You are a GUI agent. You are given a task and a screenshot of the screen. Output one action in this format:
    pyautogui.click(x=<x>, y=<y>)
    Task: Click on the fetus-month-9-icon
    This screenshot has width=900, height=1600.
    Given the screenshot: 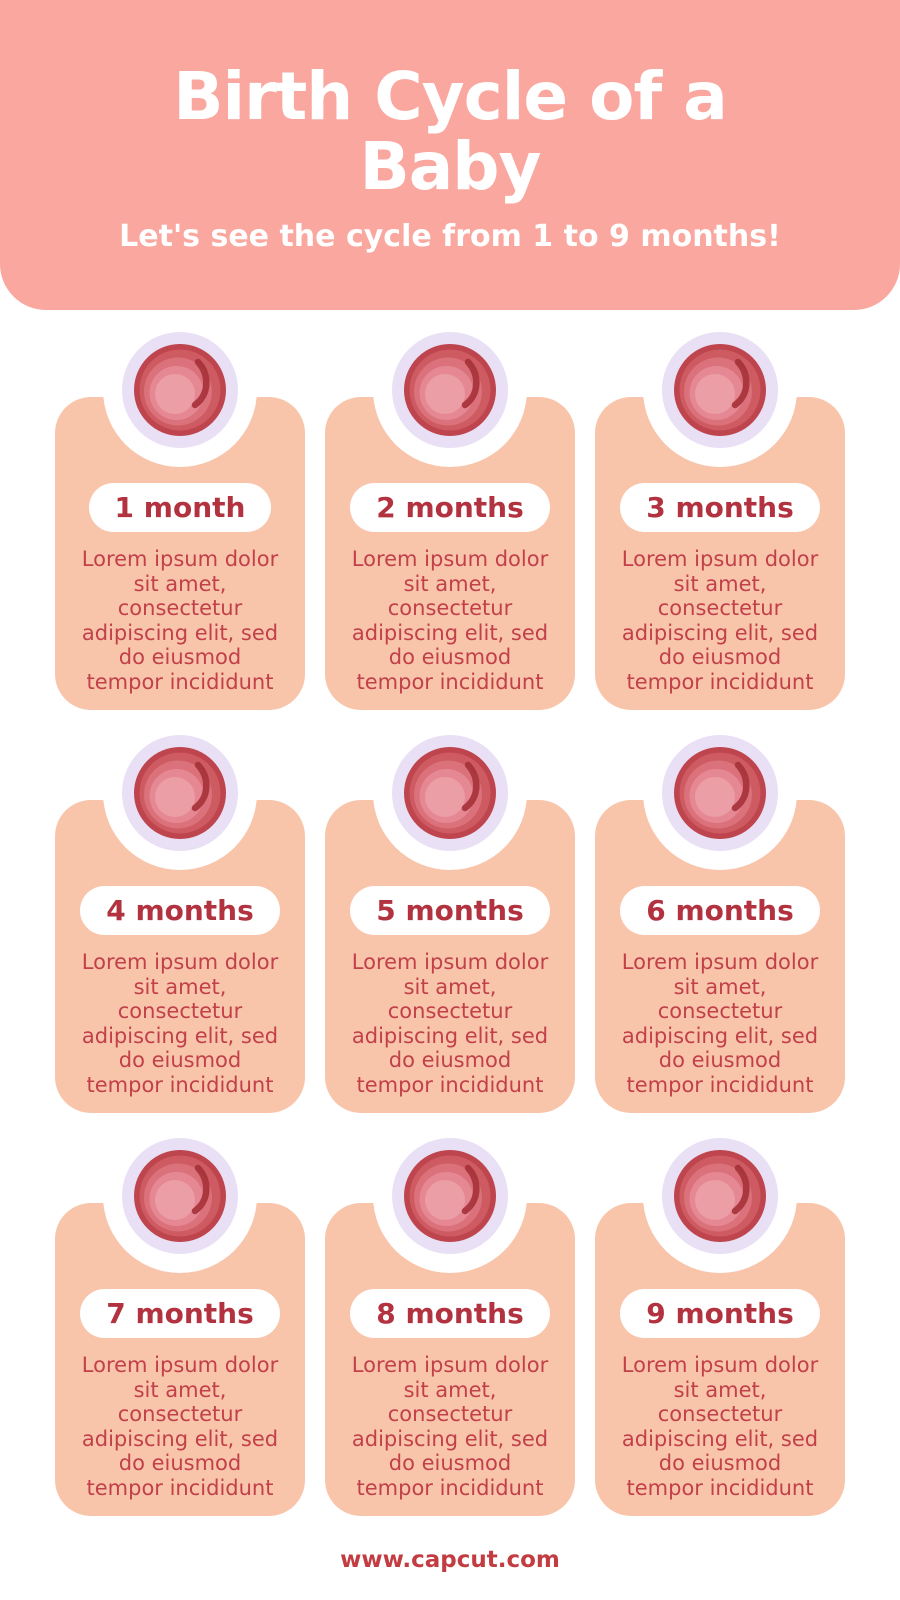 What is the action you would take?
    pyautogui.click(x=720, y=1196)
    